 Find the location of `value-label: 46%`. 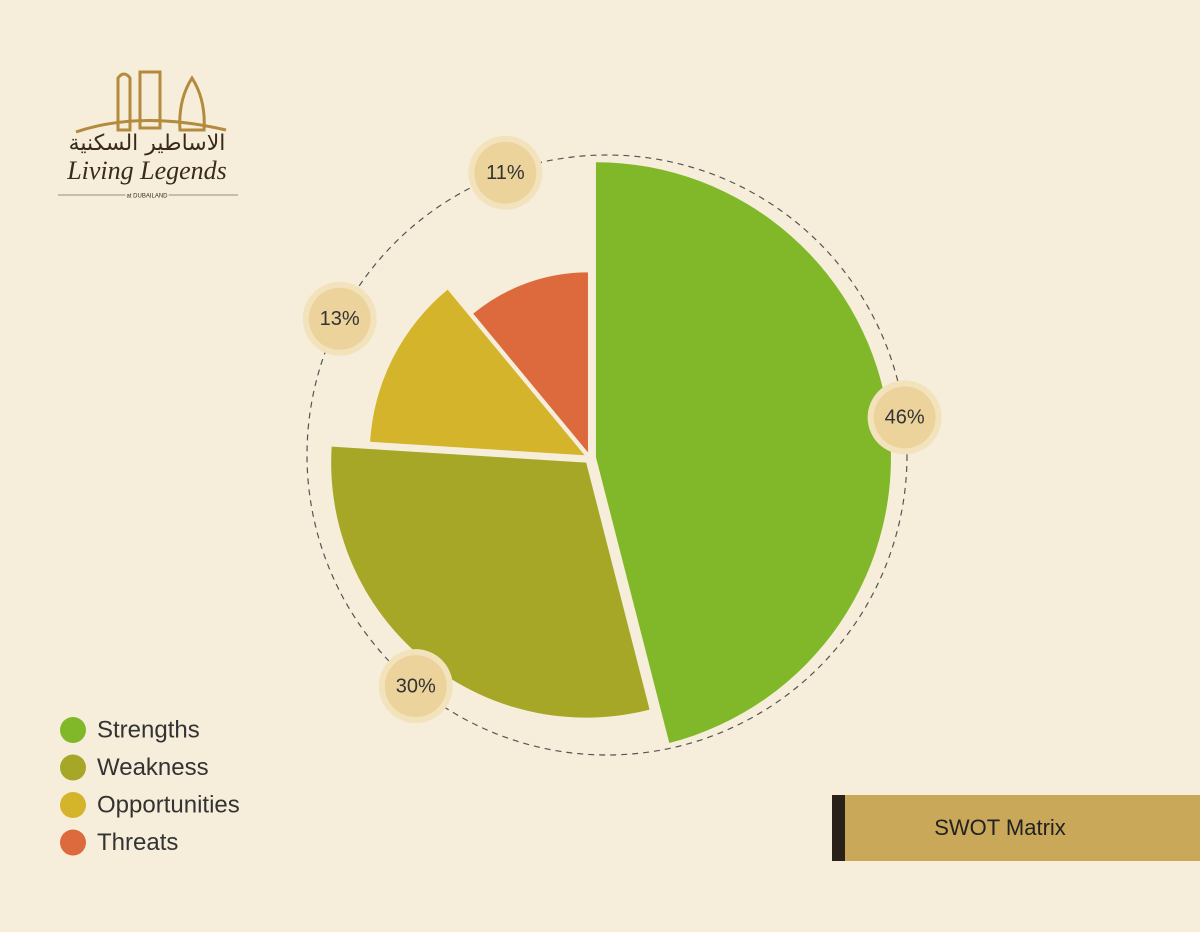

value-label: 46% is located at coordinates (905, 418).